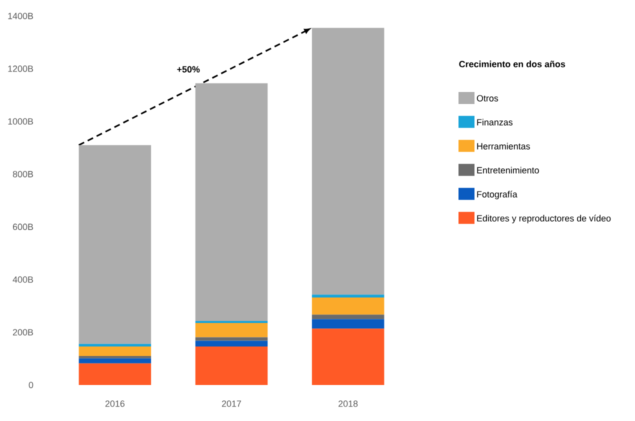 This screenshot has width=635, height=421. Describe the element at coordinates (487, 98) in the screenshot. I see `legend-label: Otros` at that location.